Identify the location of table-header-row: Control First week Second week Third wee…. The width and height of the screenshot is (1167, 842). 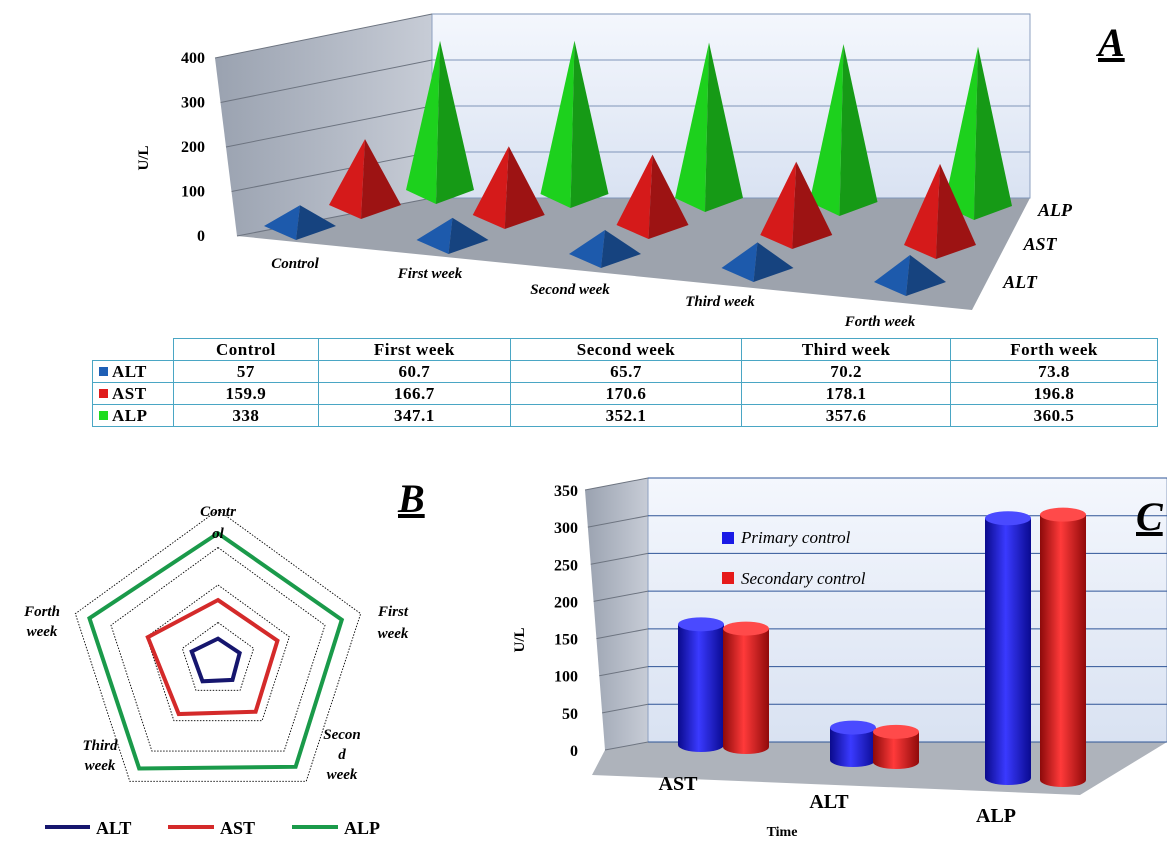
(625, 350).